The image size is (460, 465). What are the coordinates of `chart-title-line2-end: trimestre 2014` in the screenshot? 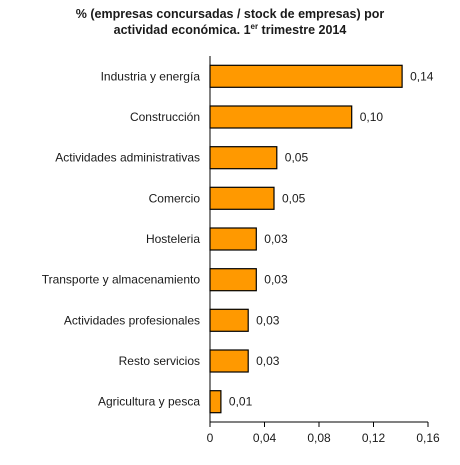 It's located at (302, 30).